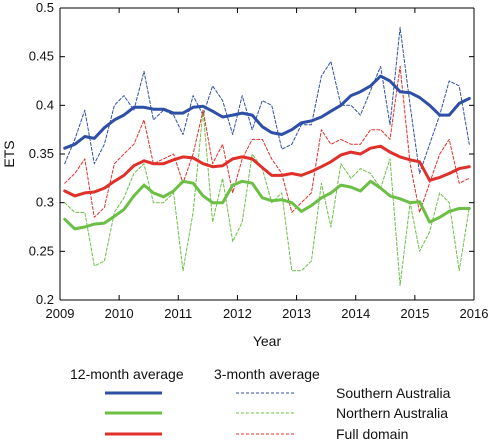 The height and width of the screenshot is (448, 490). Describe the element at coordinates (267, 171) in the screenshot. I see `series-line-full-12-month` at that location.